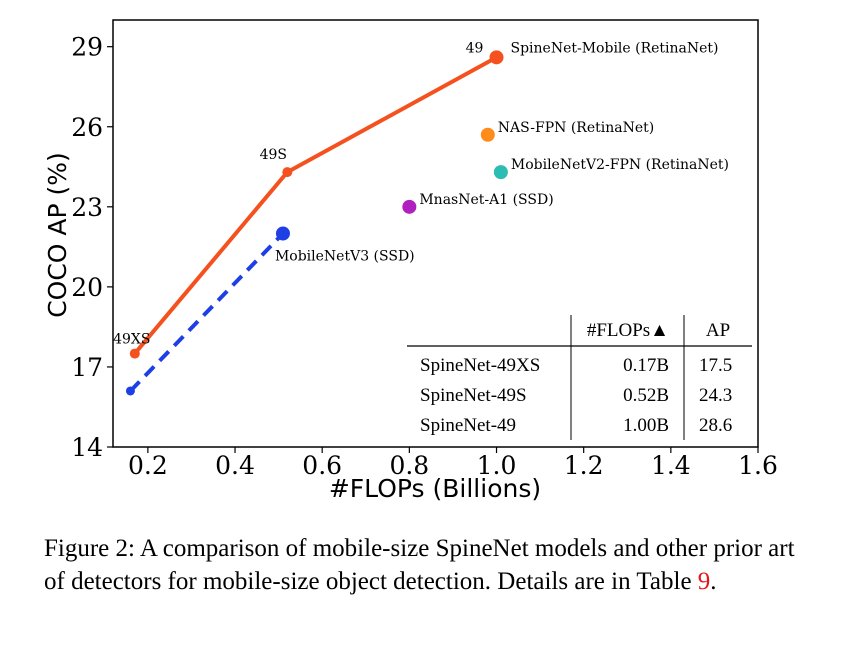  Describe the element at coordinates (468, 425) in the screenshot. I see `table-cell-model: SpineNet-49` at that location.